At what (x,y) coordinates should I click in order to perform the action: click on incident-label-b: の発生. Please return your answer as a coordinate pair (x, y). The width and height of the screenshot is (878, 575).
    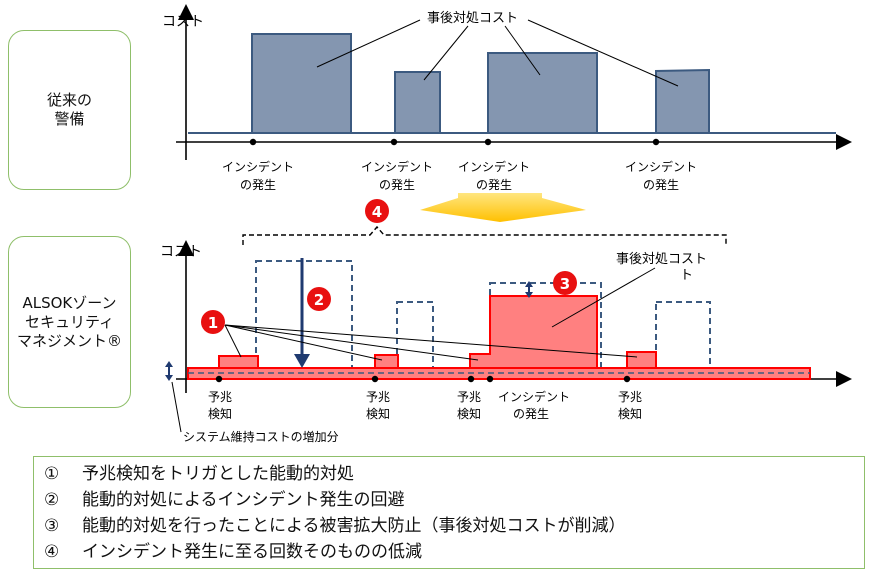
    Looking at the image, I should click on (531, 414).